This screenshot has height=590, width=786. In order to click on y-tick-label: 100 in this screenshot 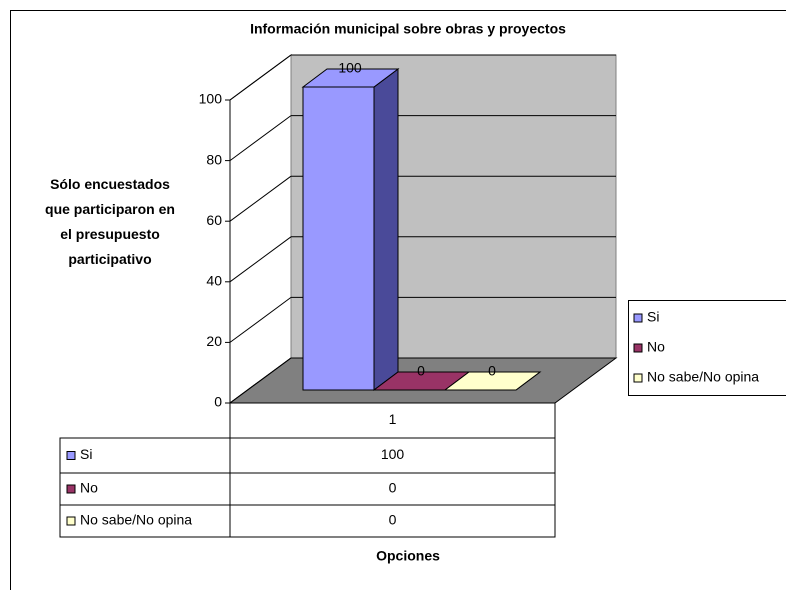, I will do `click(211, 99)`.